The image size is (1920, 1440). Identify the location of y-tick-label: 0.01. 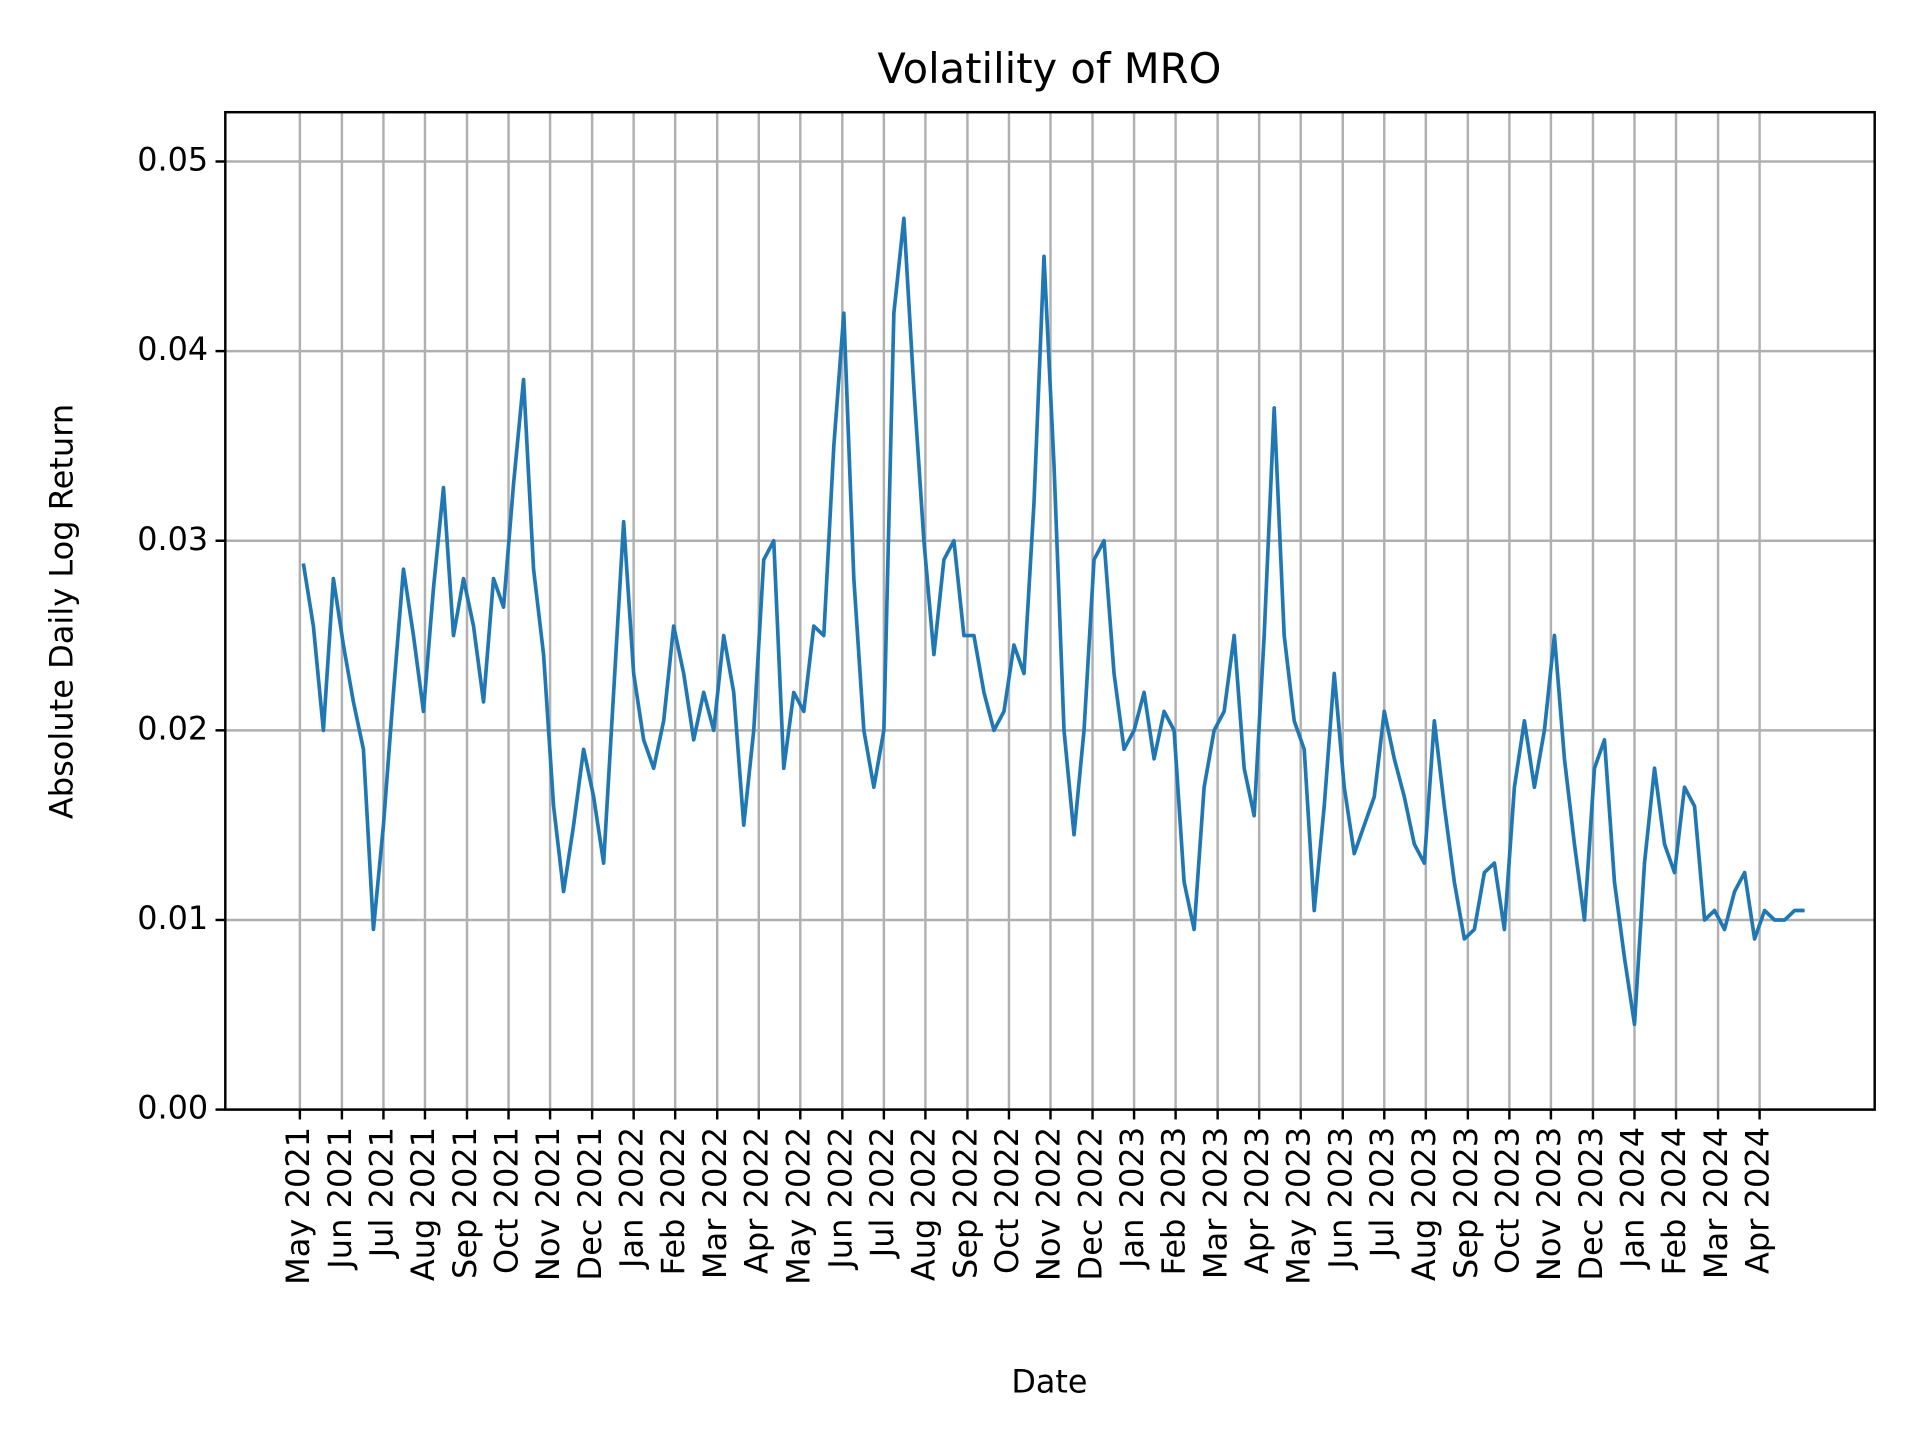
(172, 918).